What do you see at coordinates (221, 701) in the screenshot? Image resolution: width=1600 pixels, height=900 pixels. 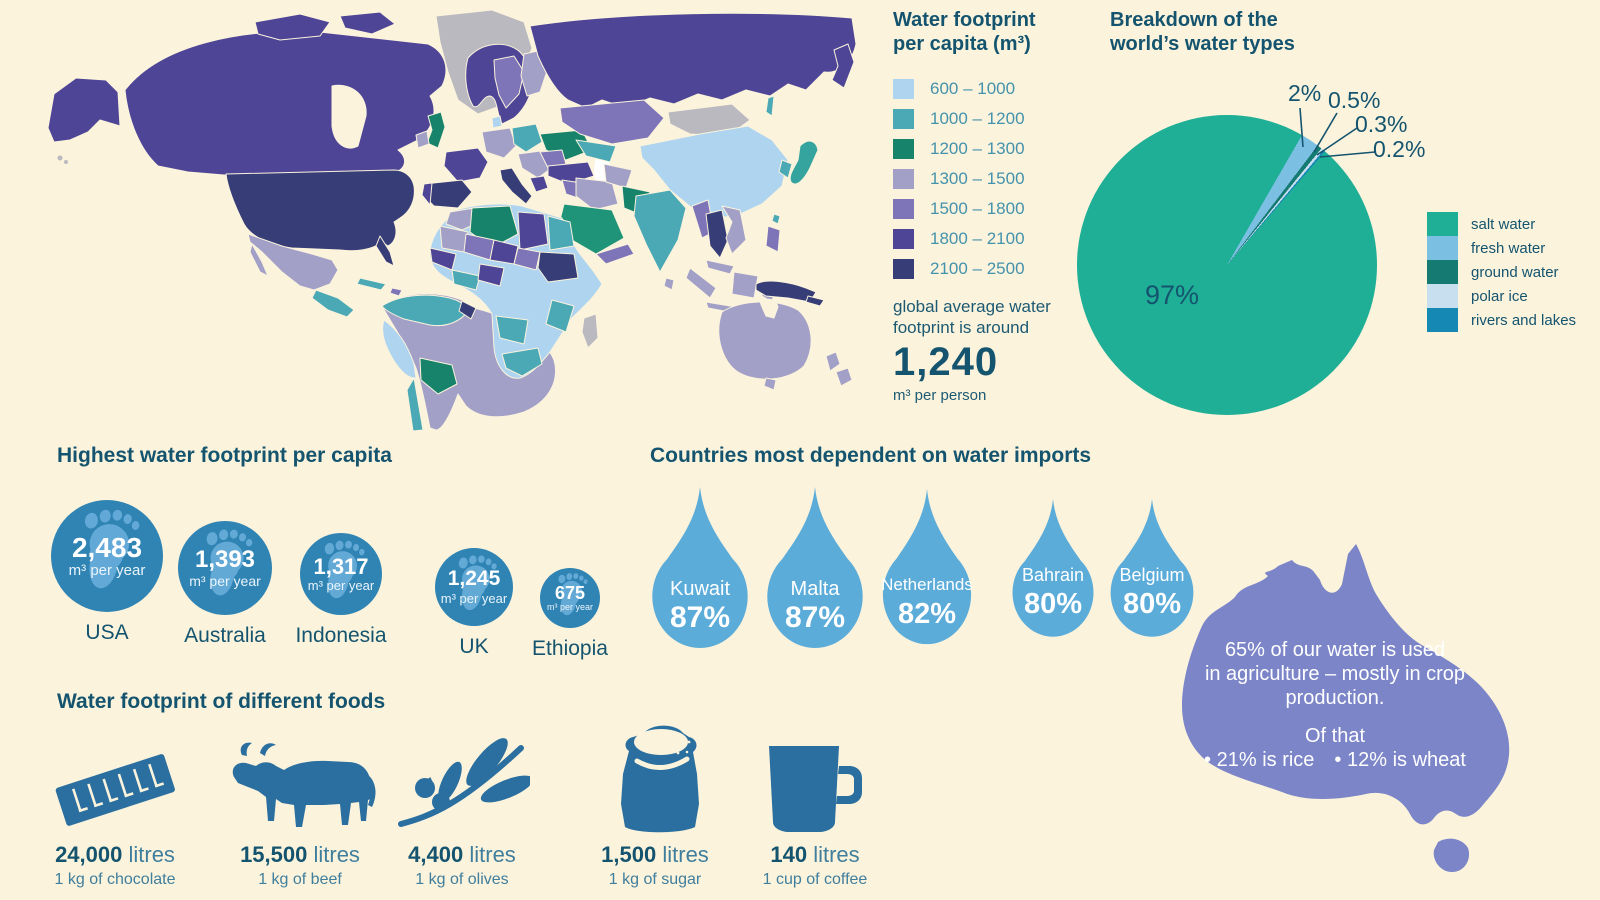 I see `section-title-foods: Water footprint of different foods` at bounding box center [221, 701].